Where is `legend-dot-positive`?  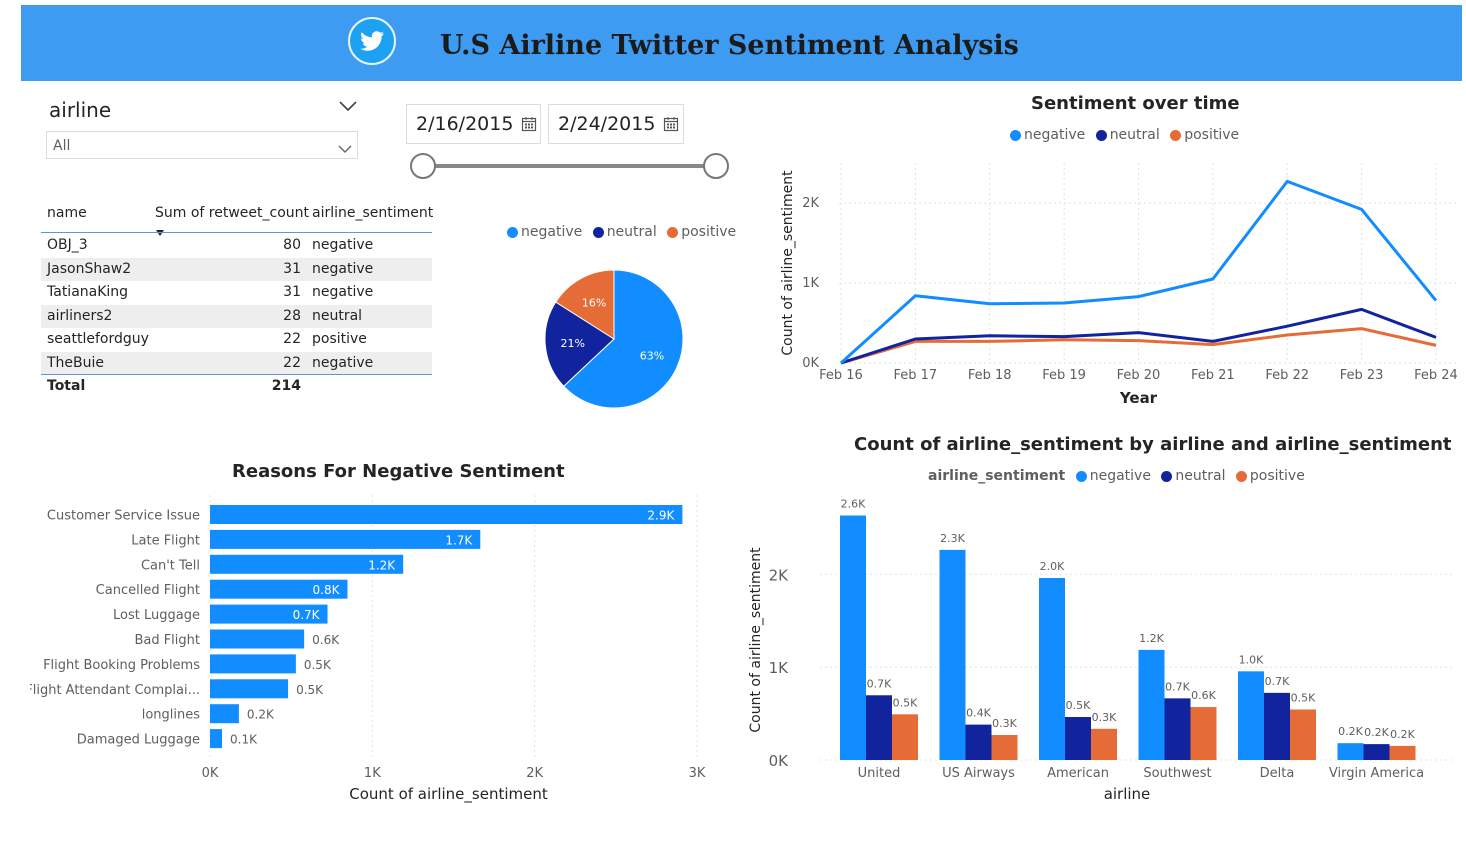 legend-dot-positive is located at coordinates (1176, 135).